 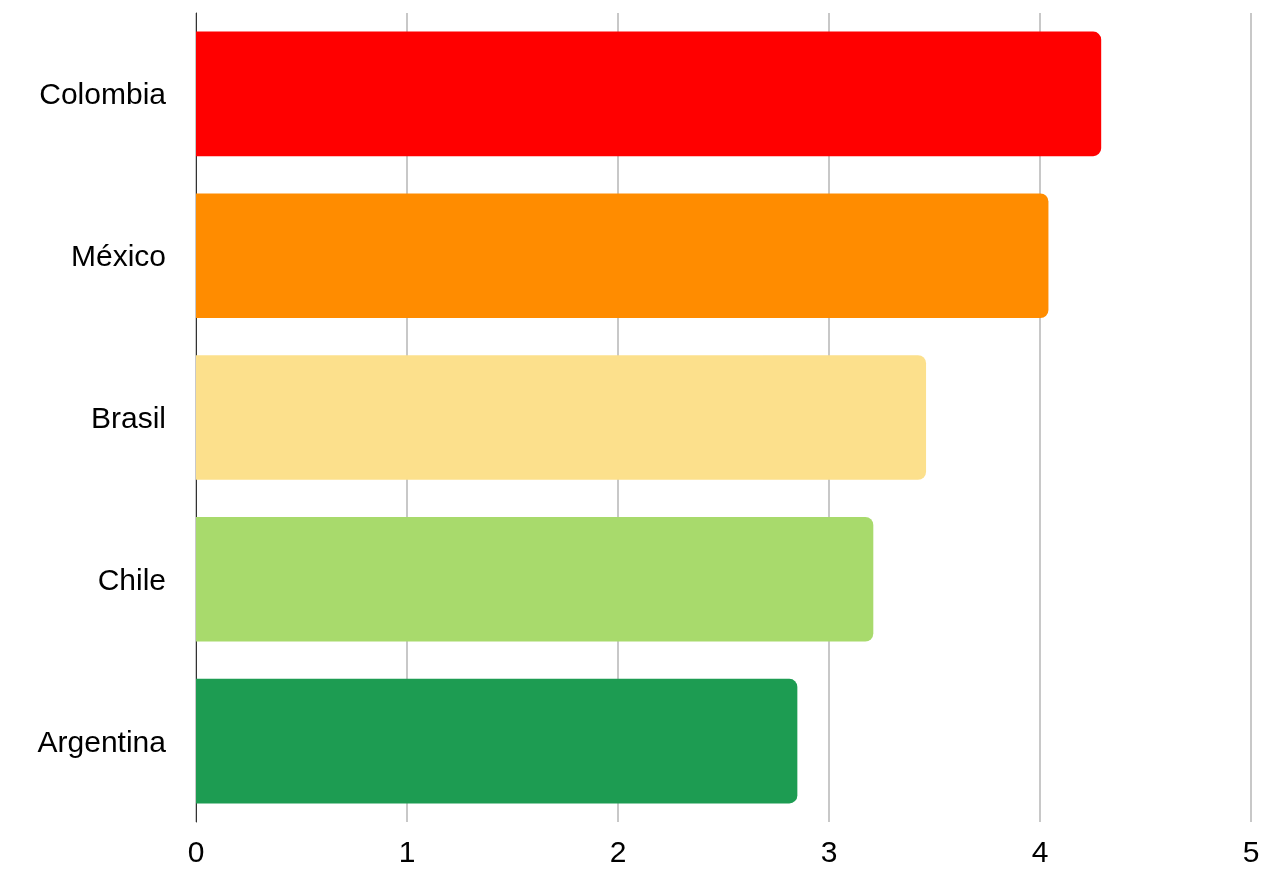 I want to click on x-tick-label: 1, so click(x=407, y=851).